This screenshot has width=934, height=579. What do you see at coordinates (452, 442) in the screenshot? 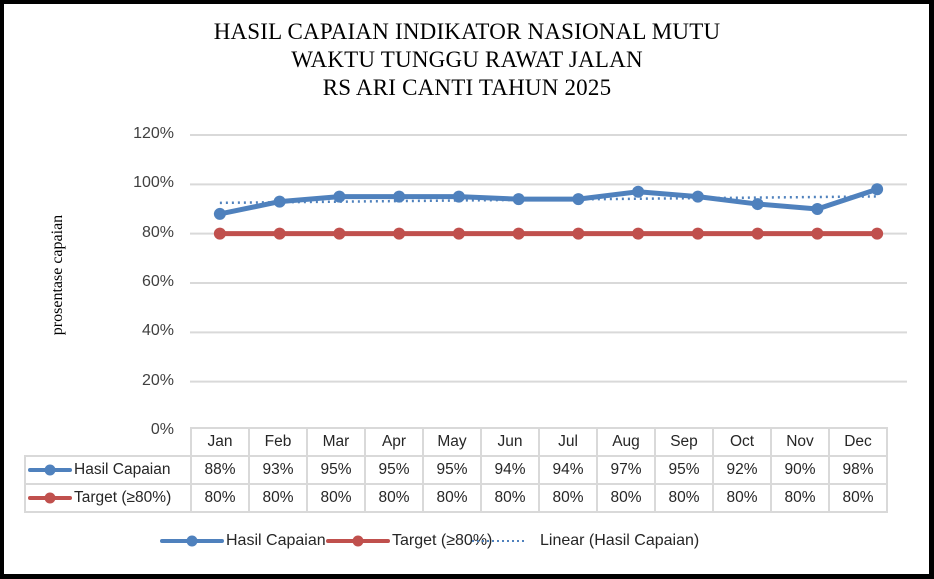
I see `category-label: May` at bounding box center [452, 442].